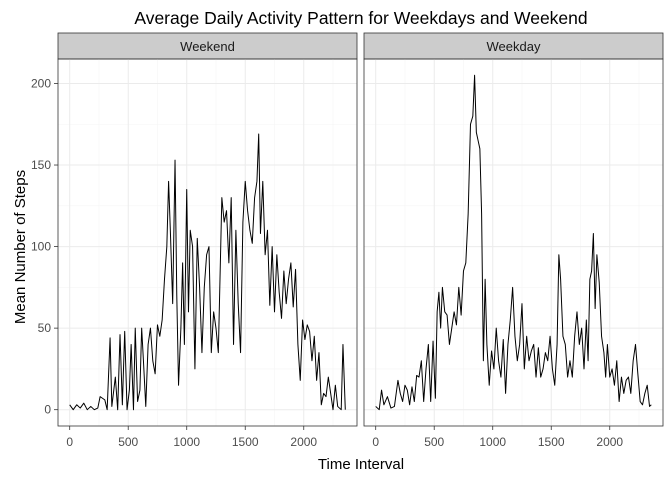 The height and width of the screenshot is (480, 672). I want to click on strip-label-weekend: Weekend, so click(207, 46).